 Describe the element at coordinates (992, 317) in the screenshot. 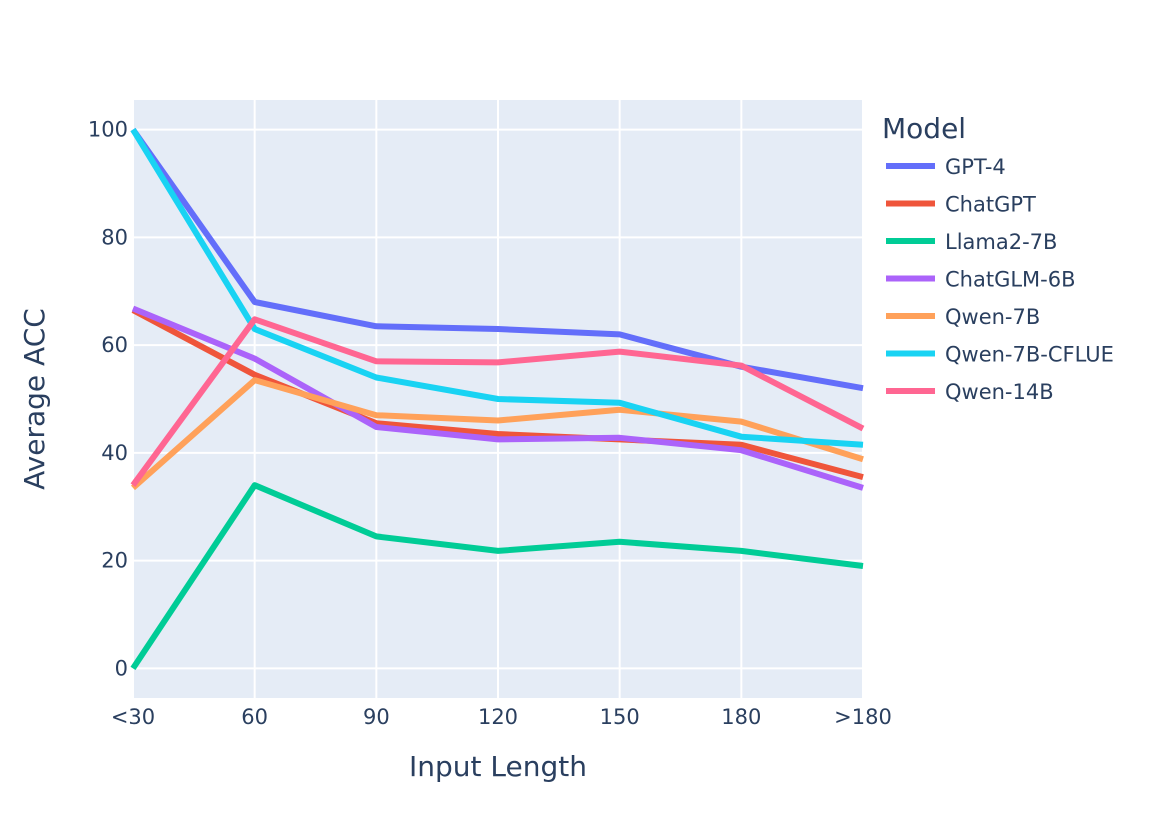

I see `legend-label-qwen-7b: Qwen-7B` at that location.